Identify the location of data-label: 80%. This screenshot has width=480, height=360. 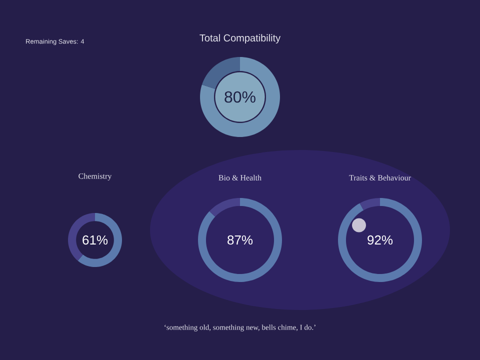
(240, 97).